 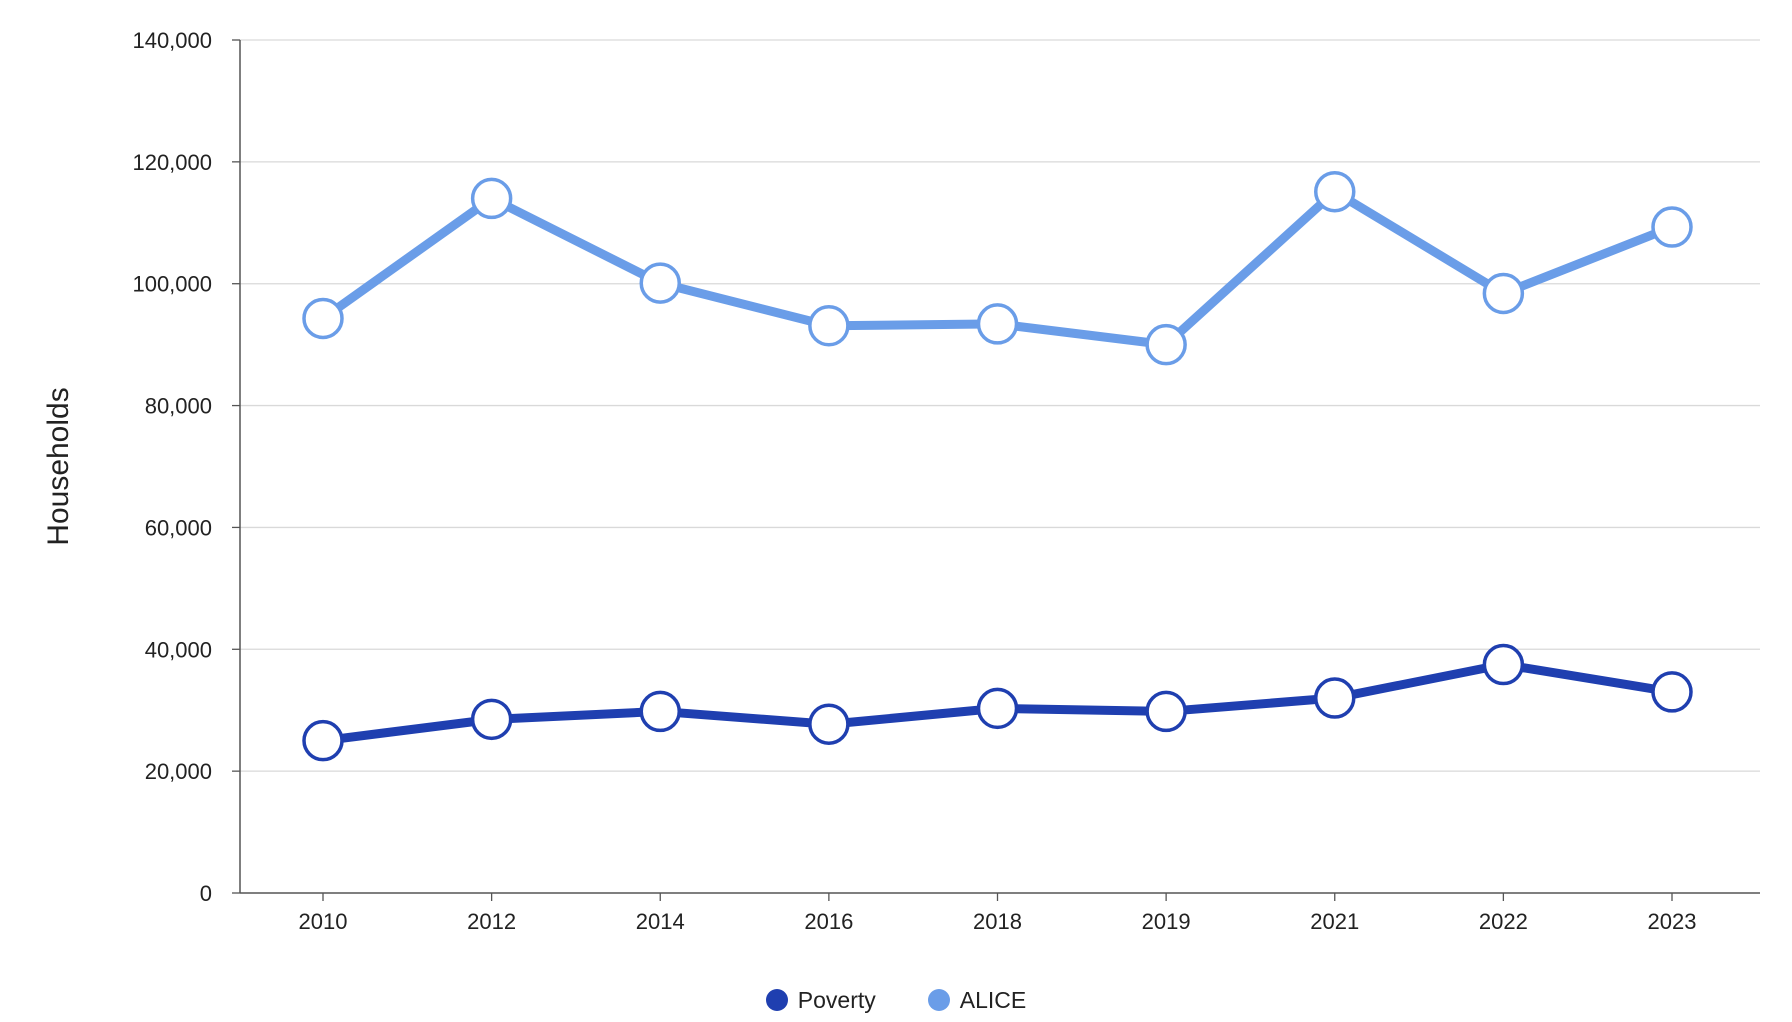 What do you see at coordinates (836, 999) in the screenshot?
I see `legend-label-poverty: Poverty` at bounding box center [836, 999].